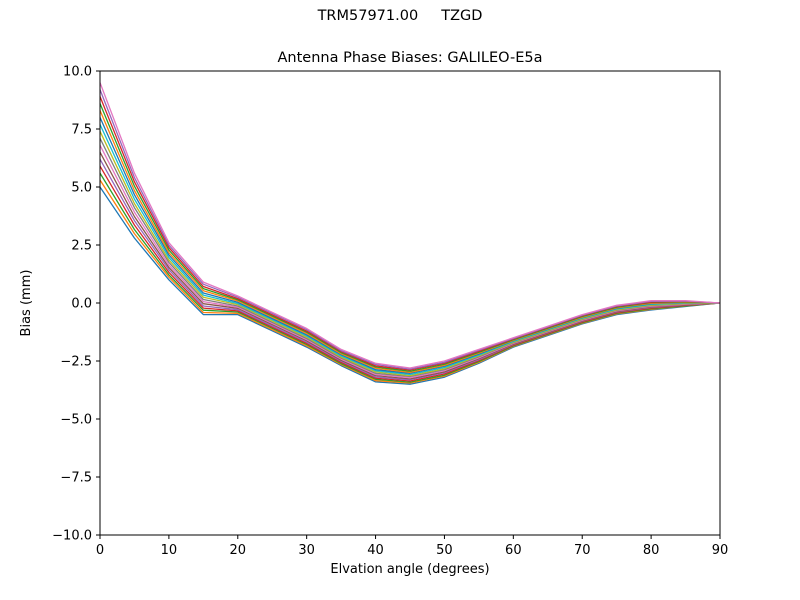  Describe the element at coordinates (76, 362) in the screenshot. I see `y-tick-label: −2.5` at that location.